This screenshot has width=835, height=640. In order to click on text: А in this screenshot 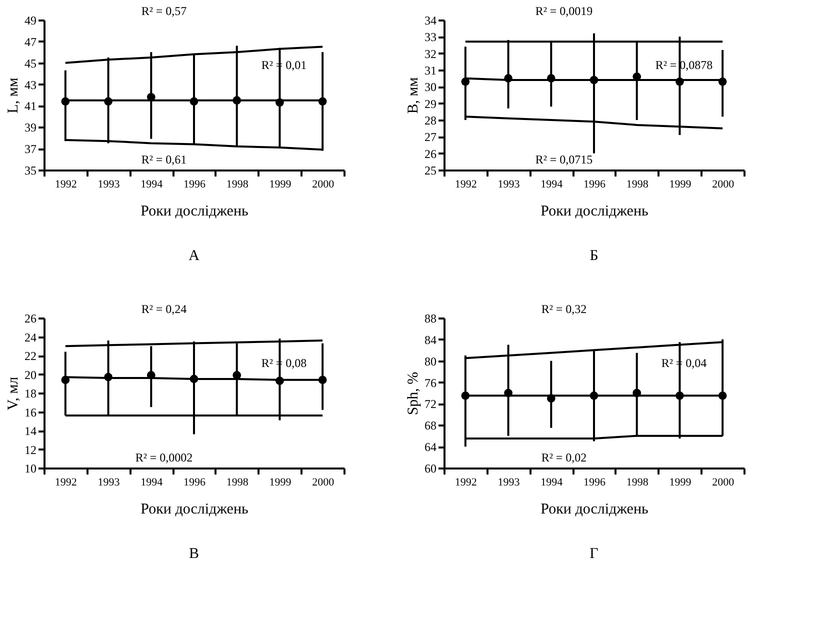, I will do `click(194, 256)`.